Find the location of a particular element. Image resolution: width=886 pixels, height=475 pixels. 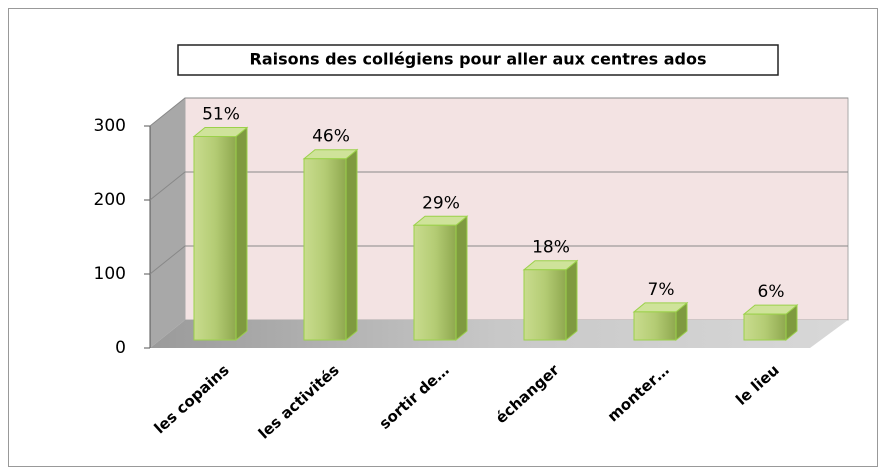

floor is located at coordinates (499, 334).